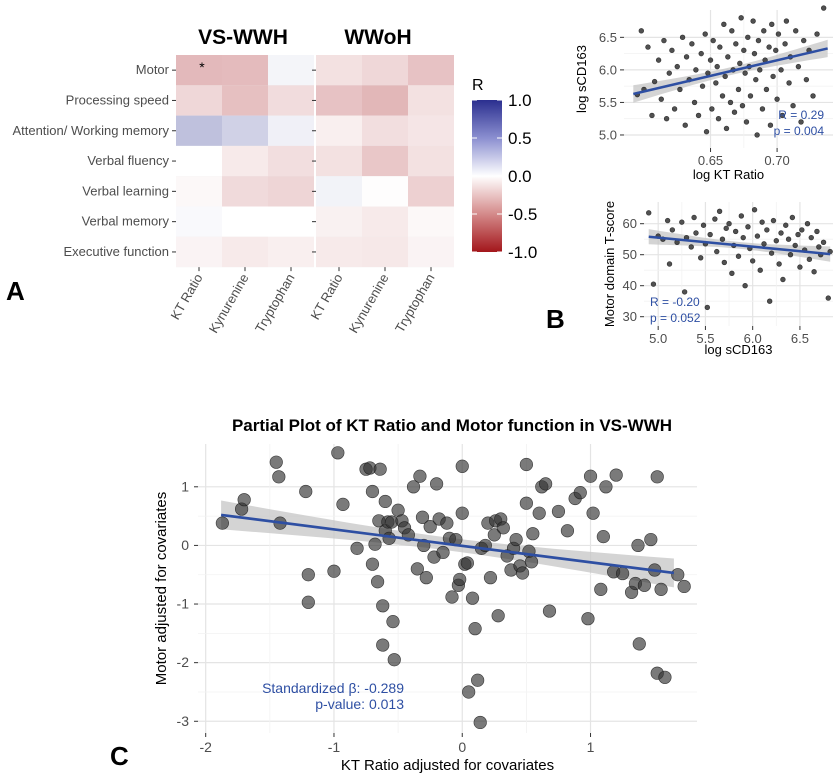  What do you see at coordinates (333, 688) in the screenshot?
I see `stat-annotation: Standardized β: -0.289` at bounding box center [333, 688].